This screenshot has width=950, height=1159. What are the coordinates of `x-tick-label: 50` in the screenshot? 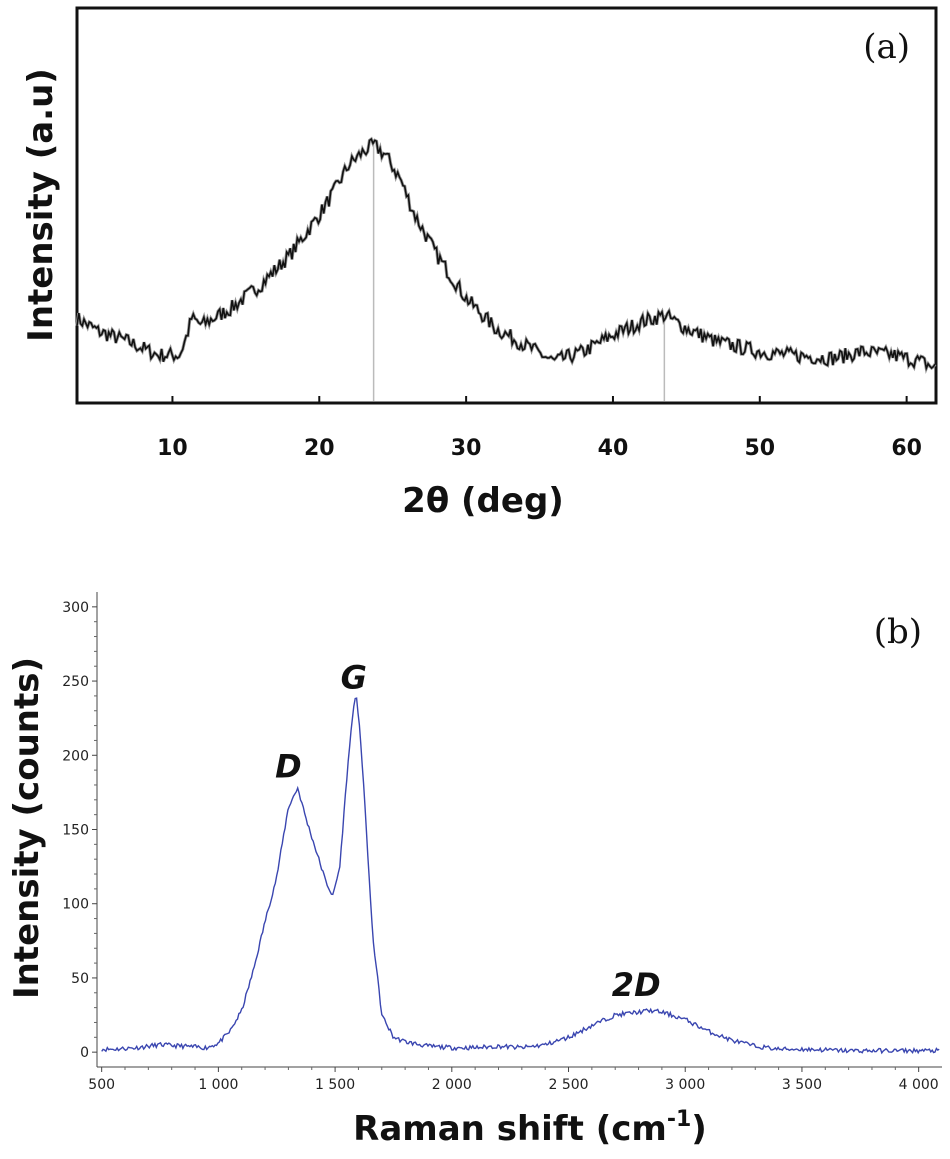 It's located at (759, 448).